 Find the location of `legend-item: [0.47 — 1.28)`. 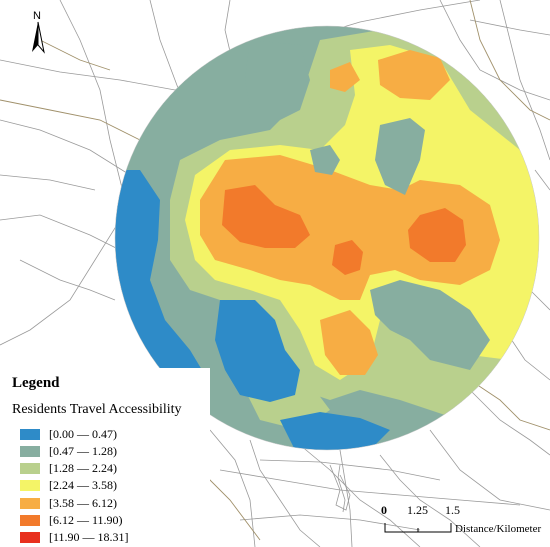

legend-item: [0.47 — 1.28) is located at coordinates (68, 451).